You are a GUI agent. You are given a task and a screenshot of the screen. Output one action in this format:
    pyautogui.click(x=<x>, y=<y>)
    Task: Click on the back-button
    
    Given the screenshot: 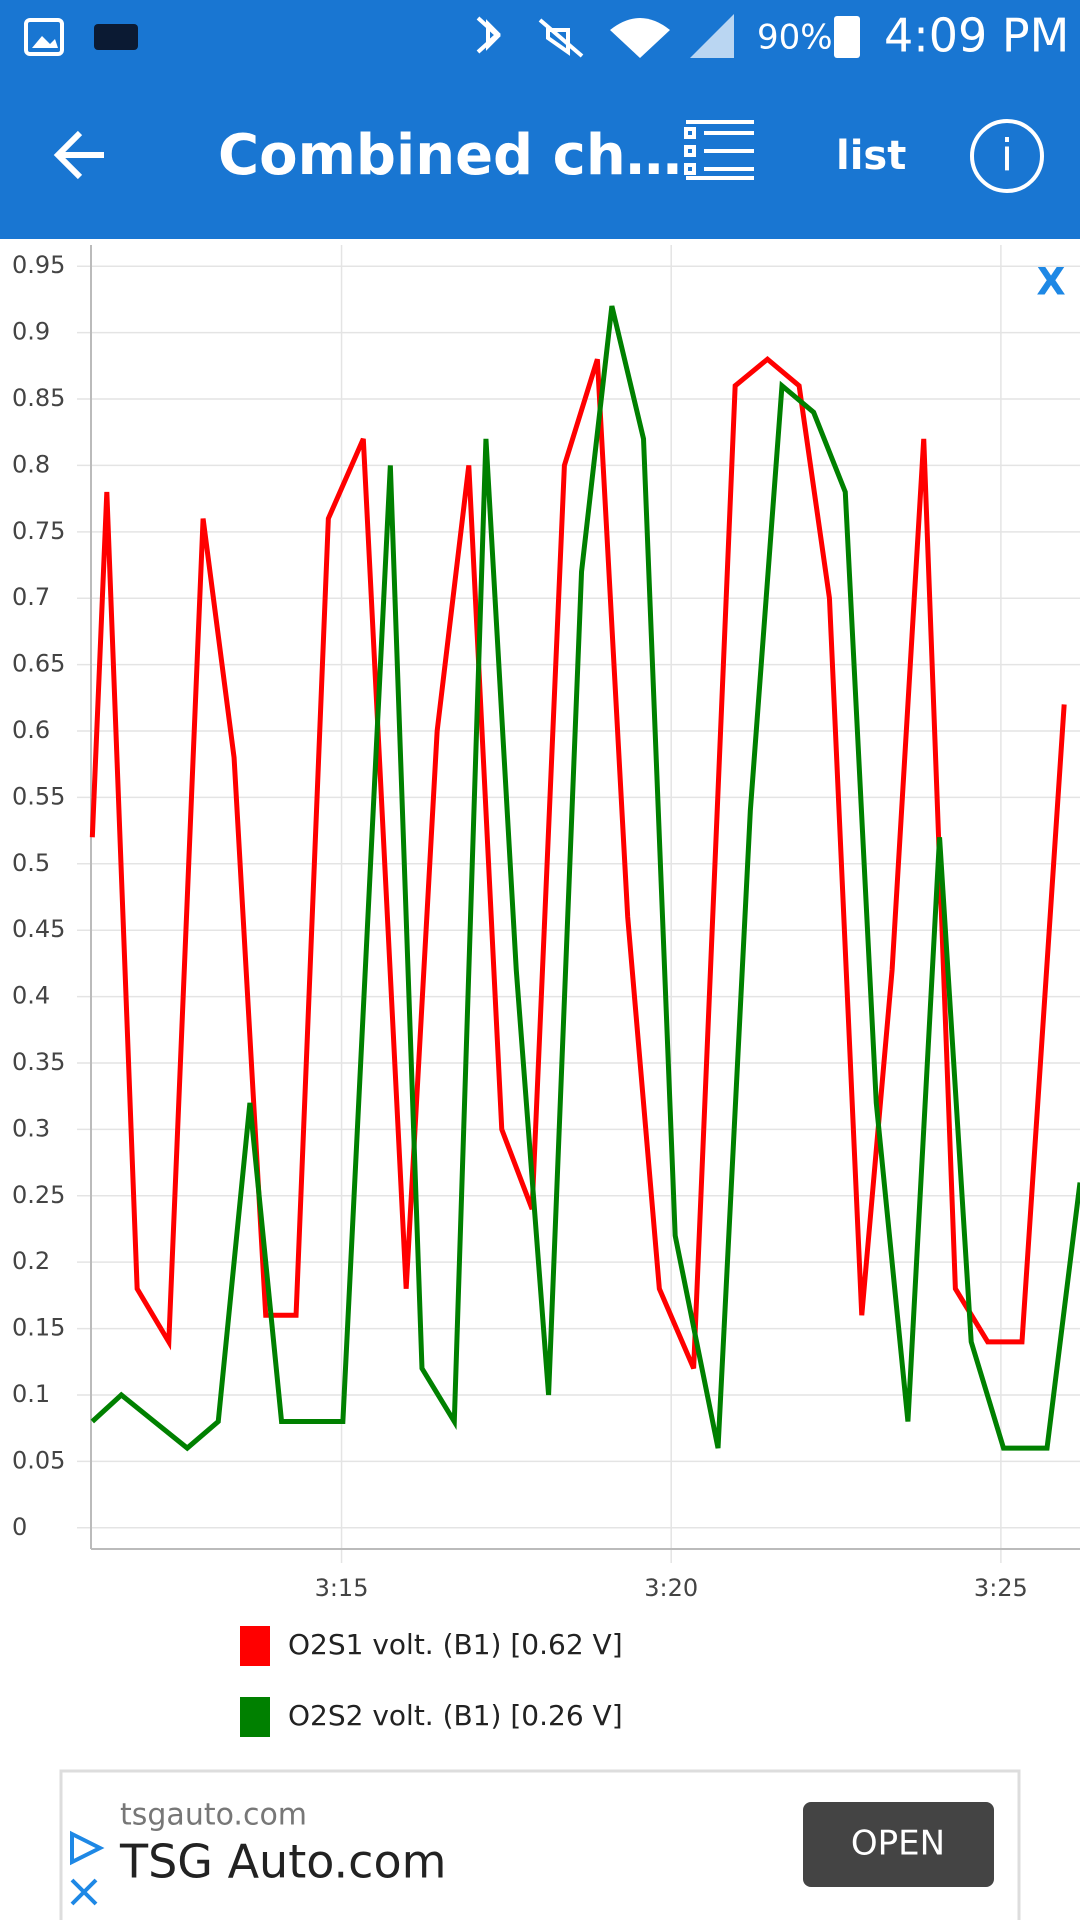 What is the action you would take?
    pyautogui.click(x=78, y=155)
    